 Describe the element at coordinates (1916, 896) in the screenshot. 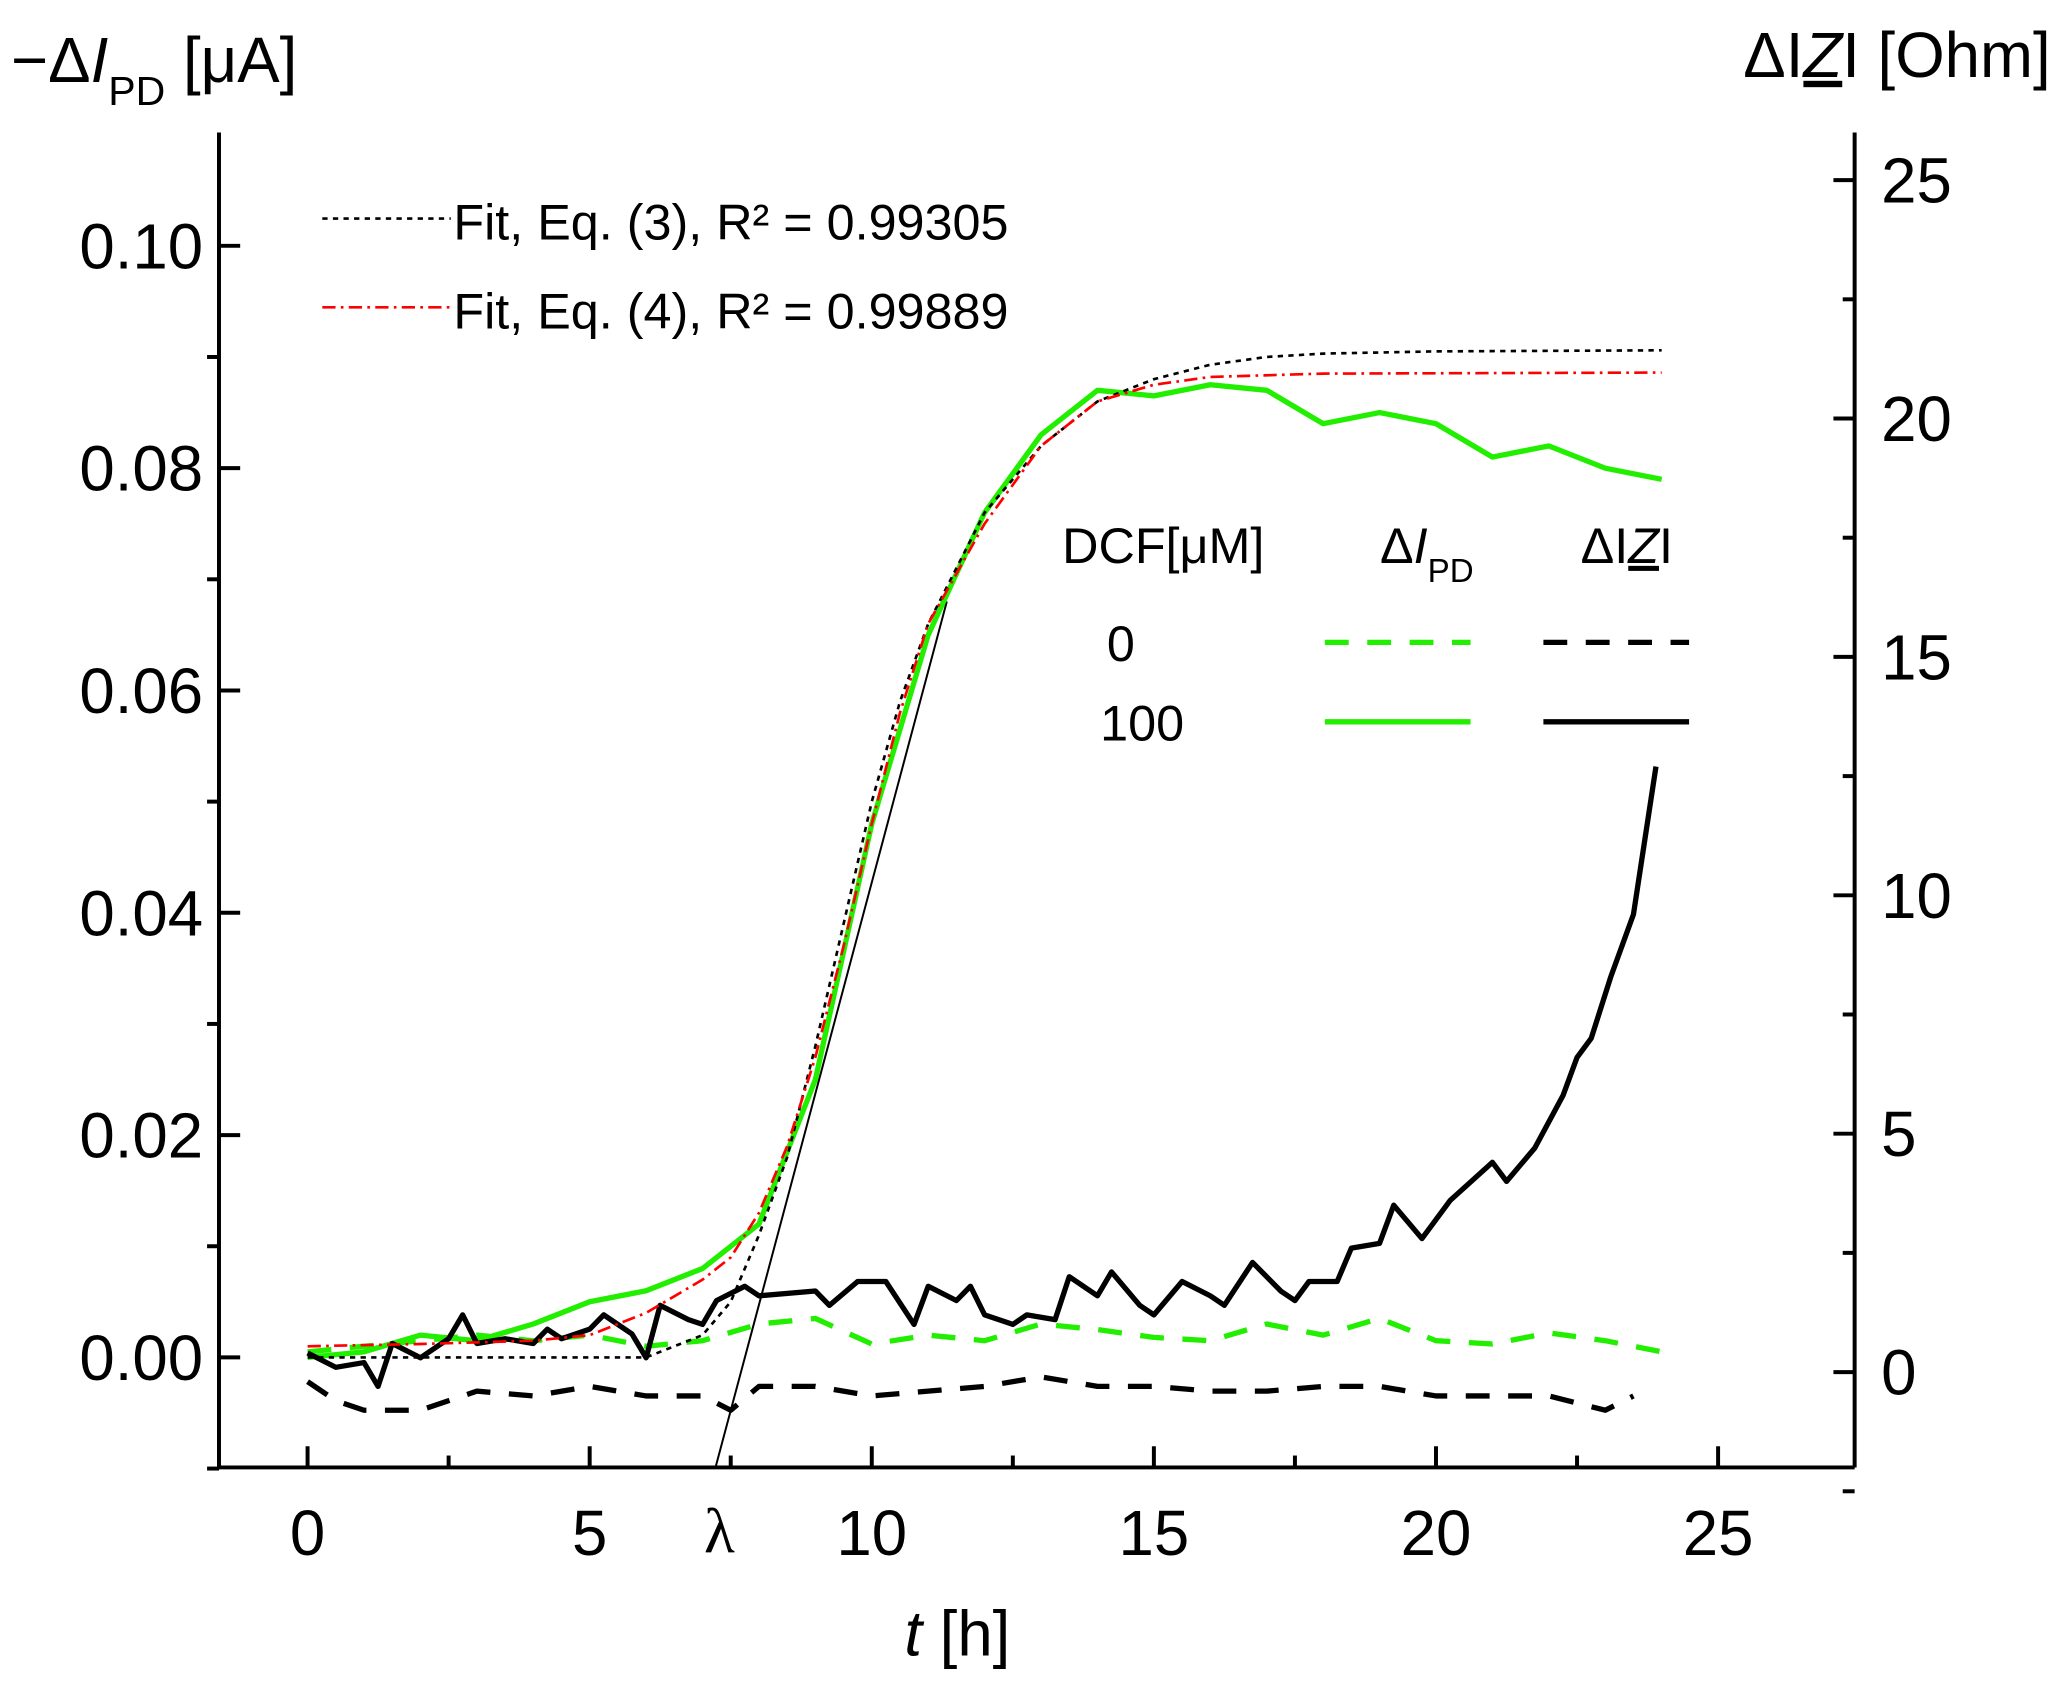

I see `y2-tick-label: 10` at that location.